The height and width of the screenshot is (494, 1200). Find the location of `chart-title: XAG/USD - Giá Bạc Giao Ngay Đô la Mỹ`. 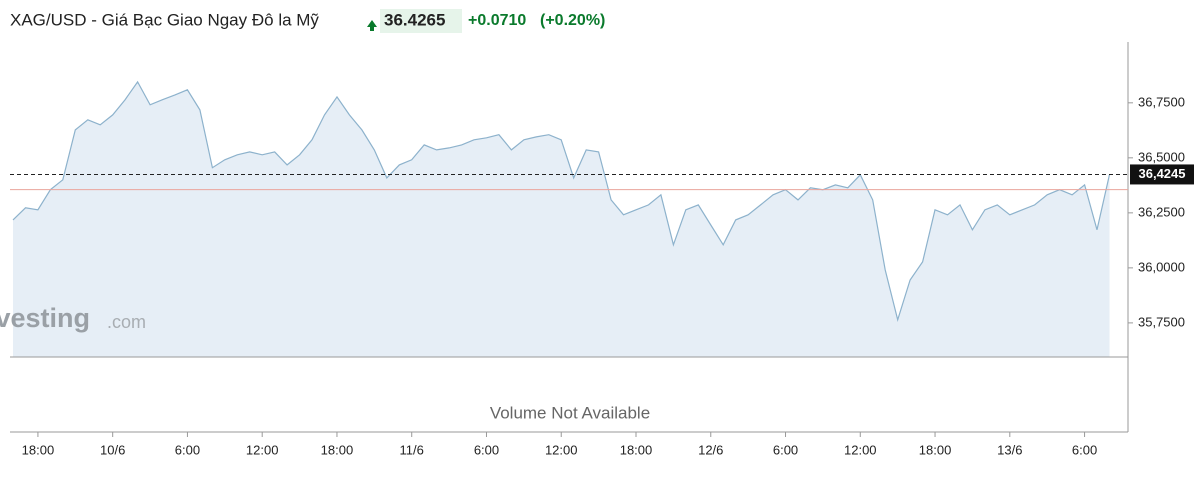

chart-title: XAG/USD - Giá Bạc Giao Ngay Đô la Mỹ is located at coordinates (164, 19).